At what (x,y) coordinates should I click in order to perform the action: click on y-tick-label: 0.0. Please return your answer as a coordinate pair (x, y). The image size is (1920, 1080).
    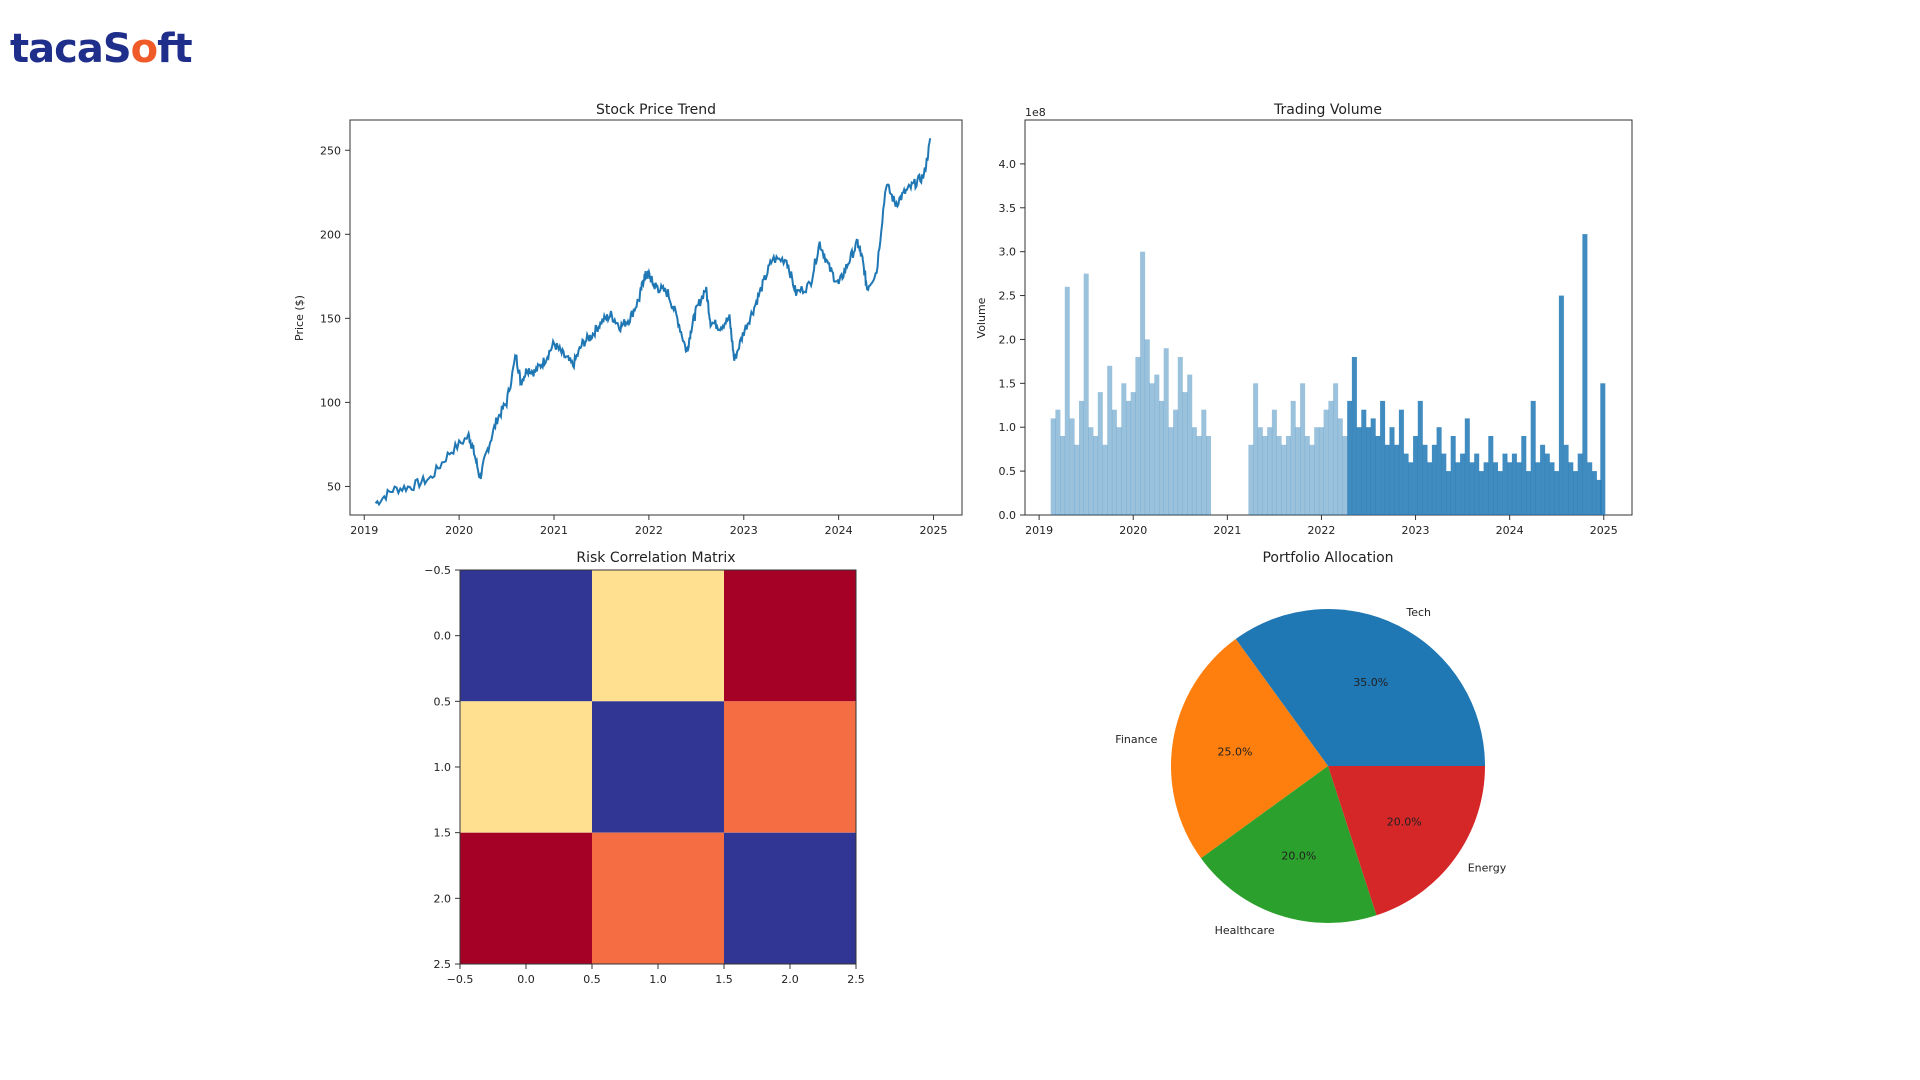
    Looking at the image, I should click on (1008, 515).